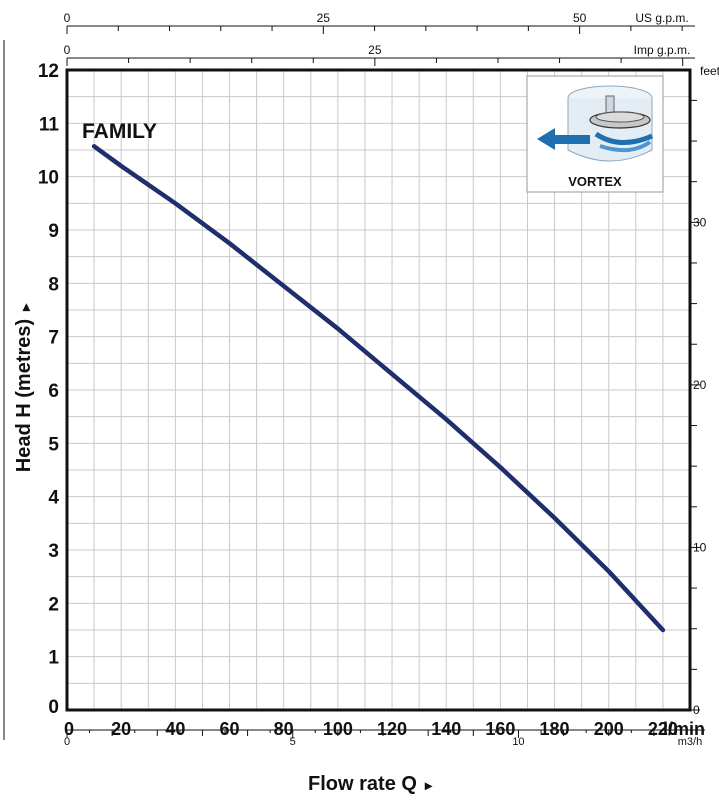 The height and width of the screenshot is (803, 719). What do you see at coordinates (53, 444) in the screenshot?
I see `y-tick-label: 5` at bounding box center [53, 444].